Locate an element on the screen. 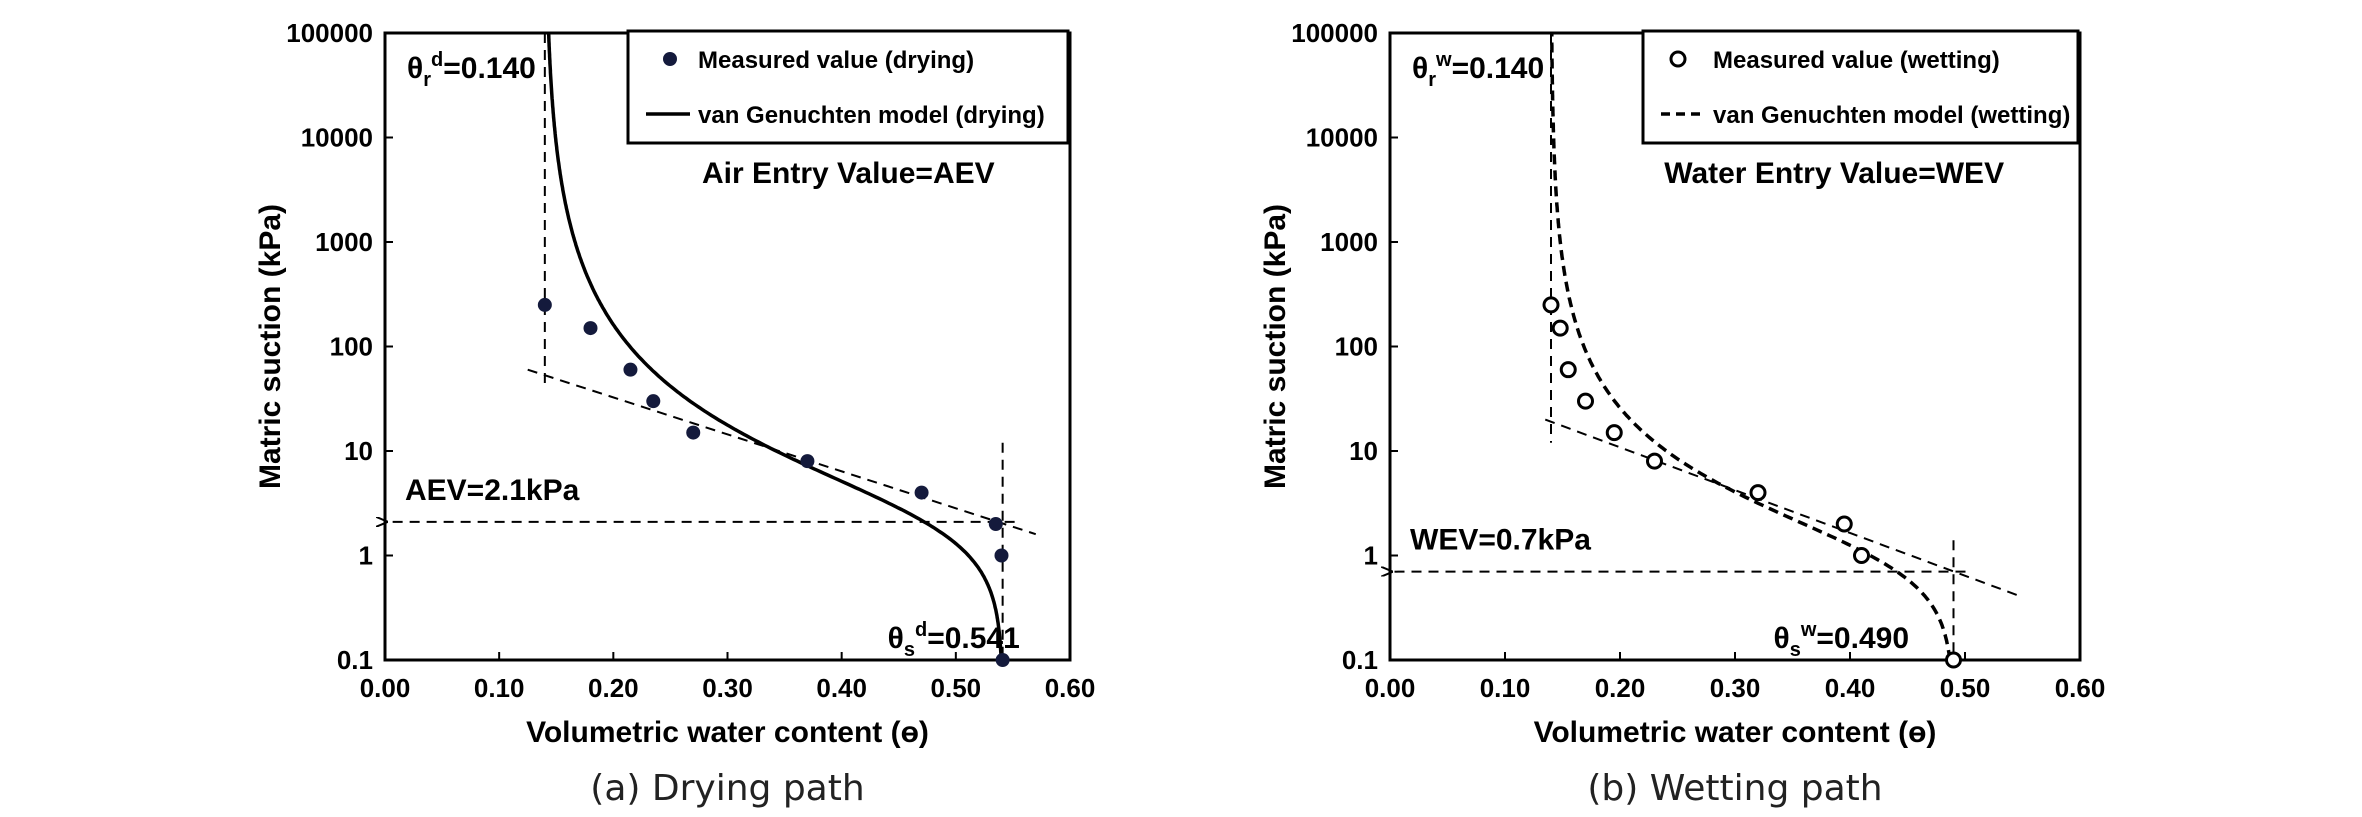  entry-value-result: WEV=0.7kPa is located at coordinates (1500, 540).